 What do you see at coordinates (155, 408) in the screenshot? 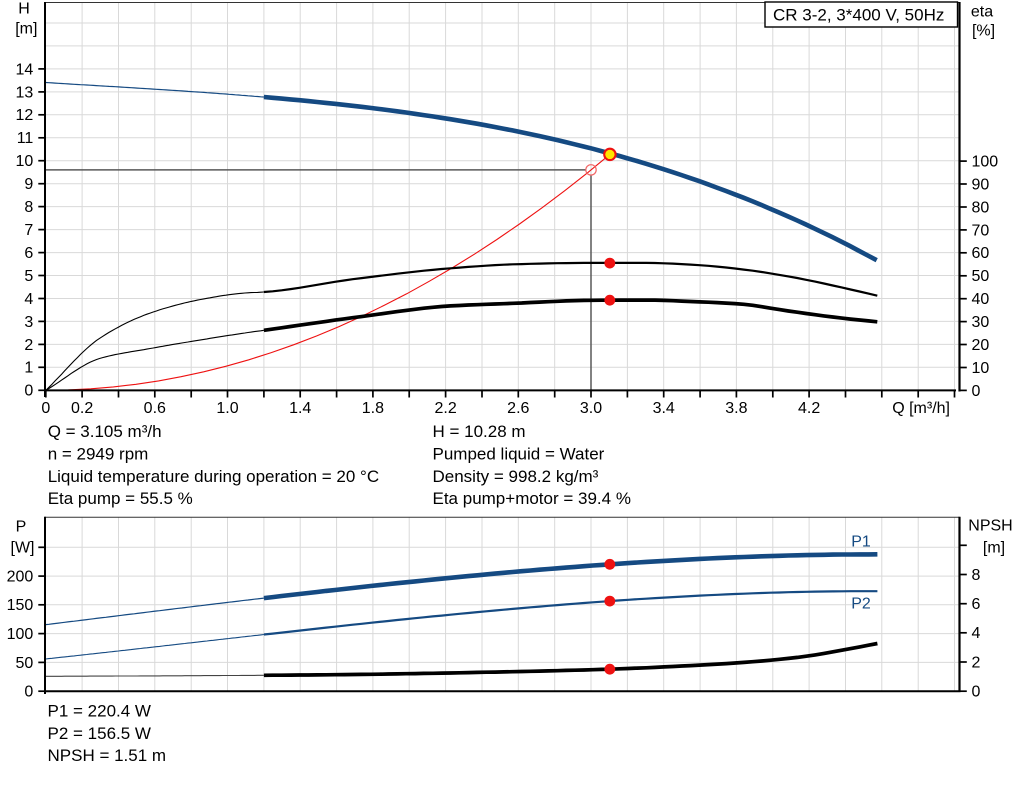
I see `svg-text: 0.6` at bounding box center [155, 408].